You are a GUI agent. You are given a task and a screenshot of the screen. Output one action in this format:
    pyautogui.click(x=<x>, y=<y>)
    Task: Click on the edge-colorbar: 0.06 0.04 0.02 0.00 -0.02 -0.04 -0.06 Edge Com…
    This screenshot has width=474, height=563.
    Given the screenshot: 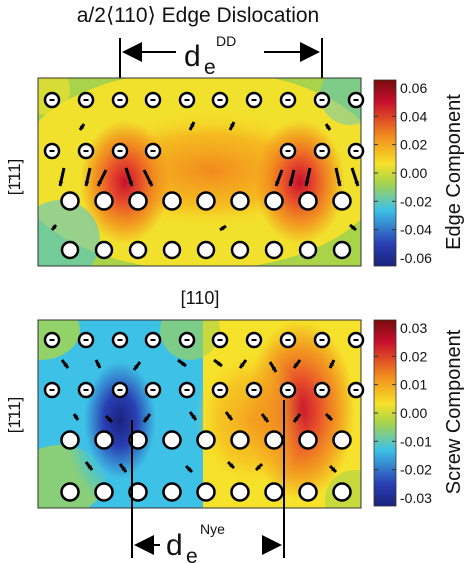 What is the action you would take?
    pyautogui.click(x=419, y=173)
    